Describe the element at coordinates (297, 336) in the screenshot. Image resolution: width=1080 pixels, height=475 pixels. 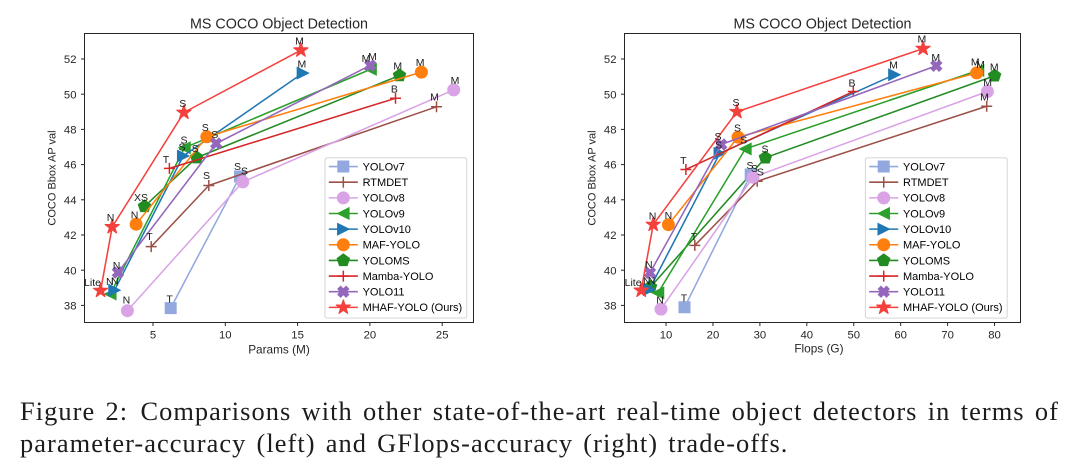
I see `svg-text: 15` at that location.